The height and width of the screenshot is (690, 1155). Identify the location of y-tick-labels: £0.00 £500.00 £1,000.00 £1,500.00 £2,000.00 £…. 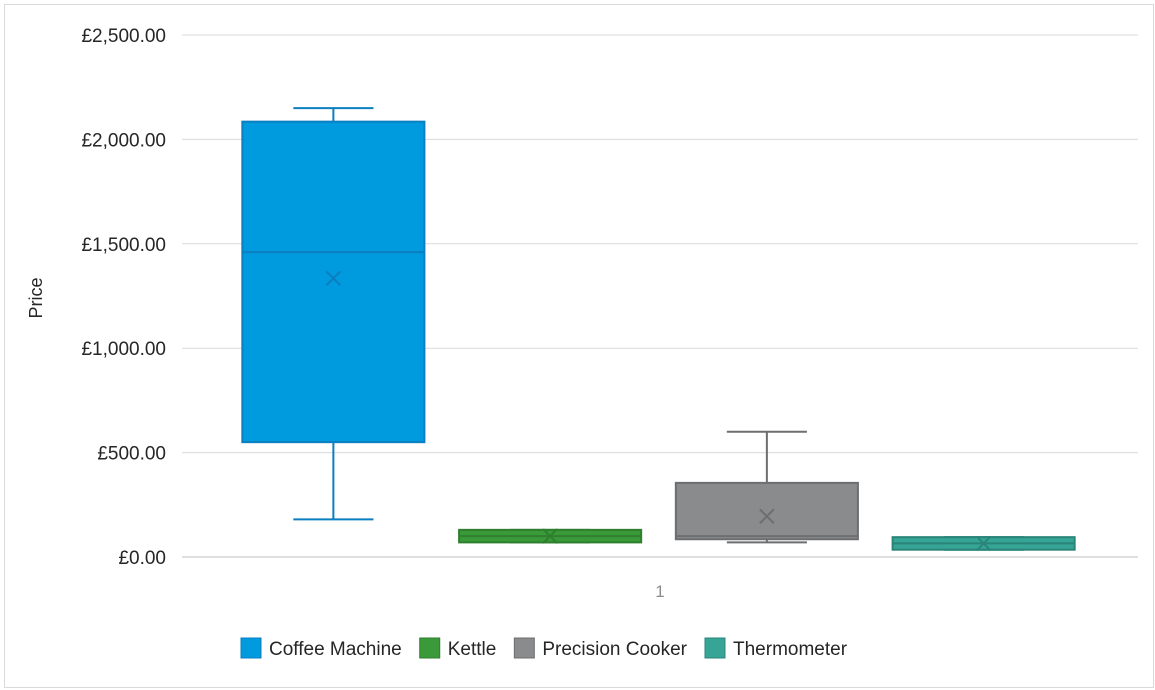
(123, 297).